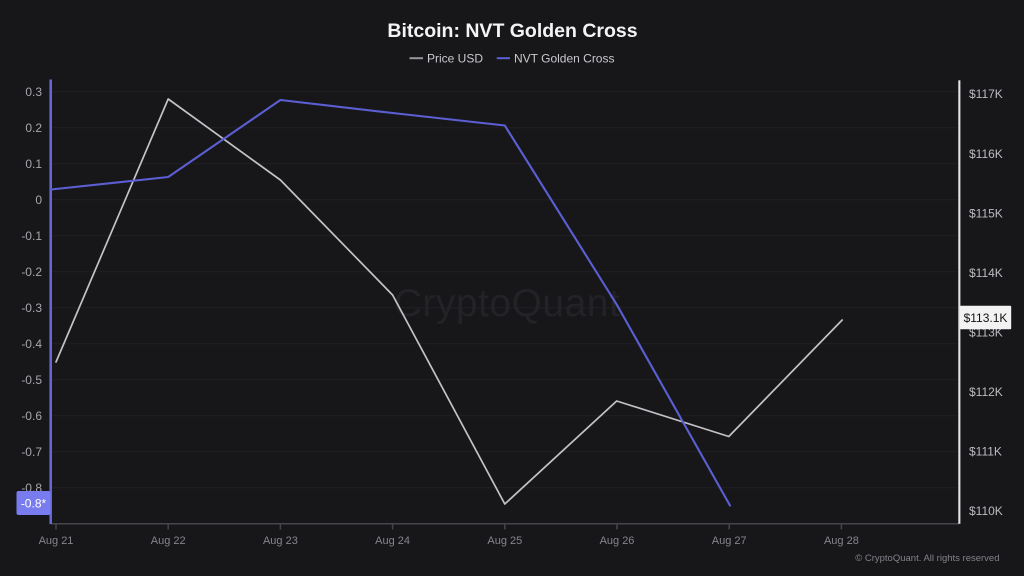 This screenshot has width=1024, height=576. What do you see at coordinates (841, 541) in the screenshot?
I see `svg-text: Aug 28` at bounding box center [841, 541].